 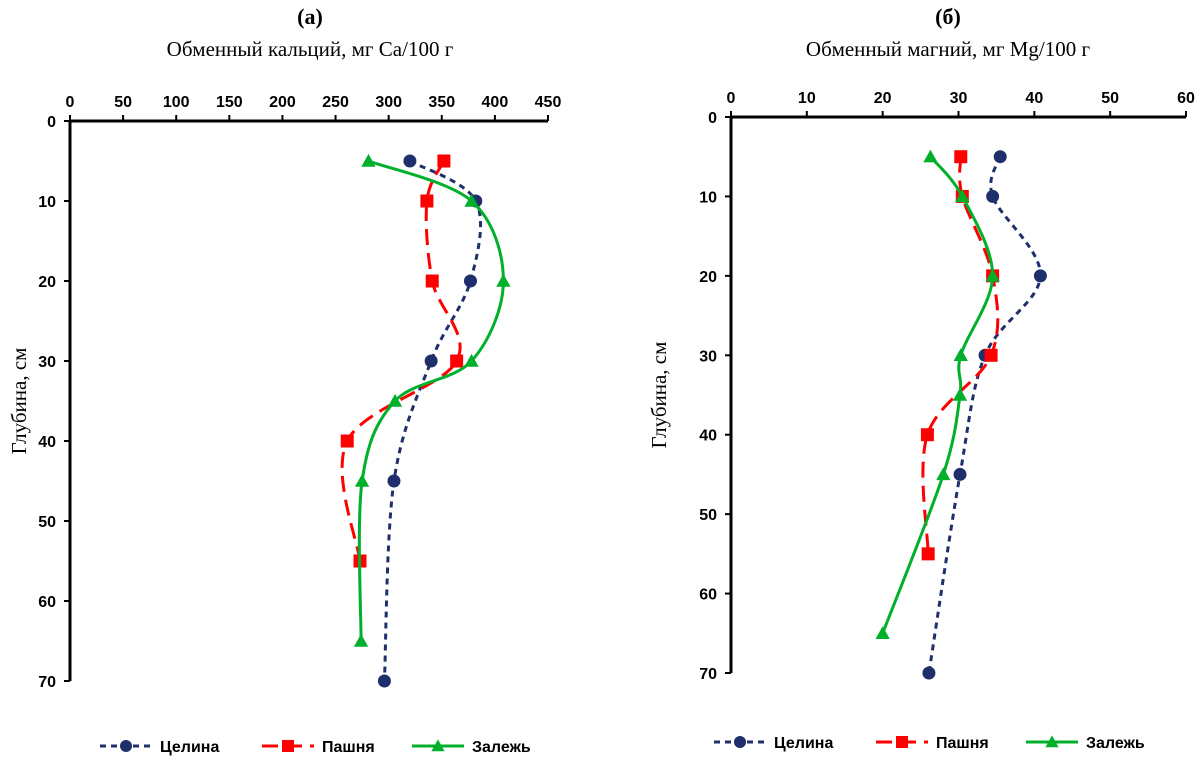 What do you see at coordinates (310, 16) in the screenshot?
I see `panel-label: (а)` at bounding box center [310, 16].